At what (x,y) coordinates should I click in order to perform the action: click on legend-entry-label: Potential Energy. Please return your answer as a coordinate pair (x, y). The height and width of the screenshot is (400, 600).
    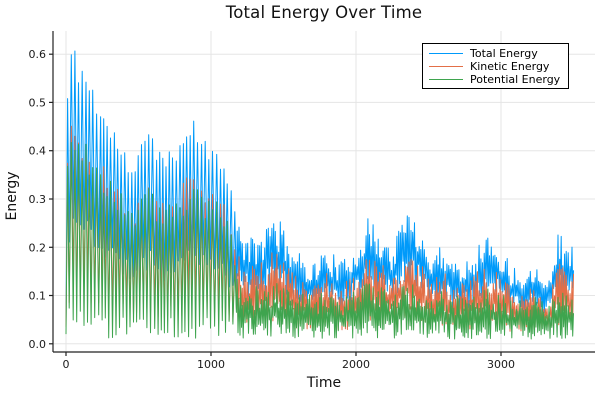
    Looking at the image, I should click on (515, 79).